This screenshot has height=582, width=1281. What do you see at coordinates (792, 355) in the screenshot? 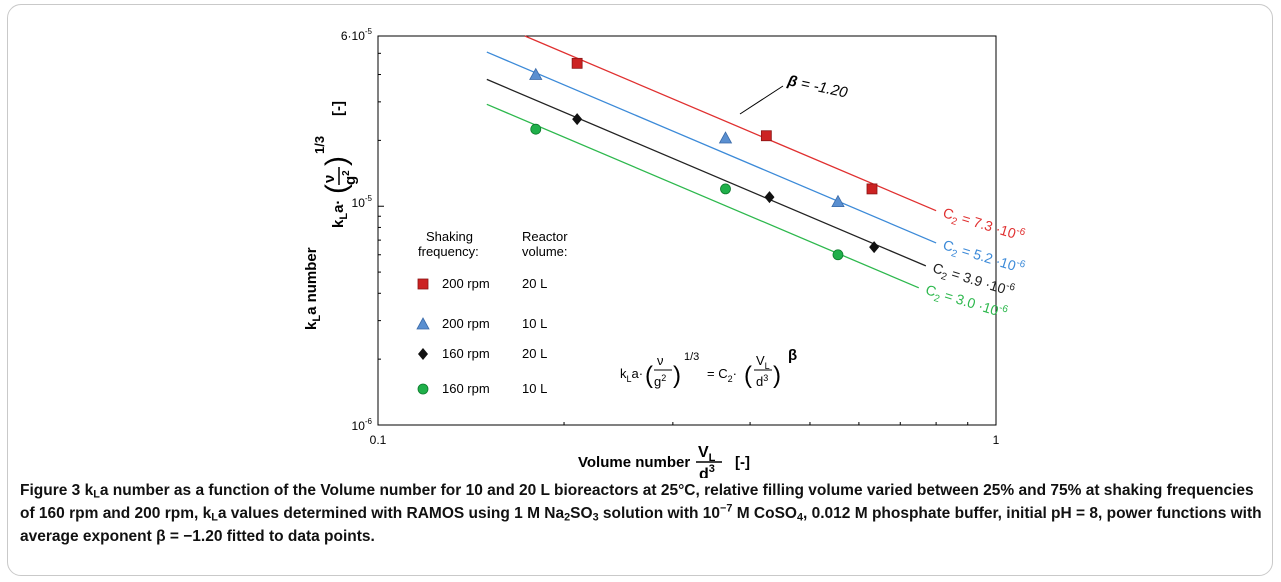
I see `svg-text: β` at bounding box center [792, 355].